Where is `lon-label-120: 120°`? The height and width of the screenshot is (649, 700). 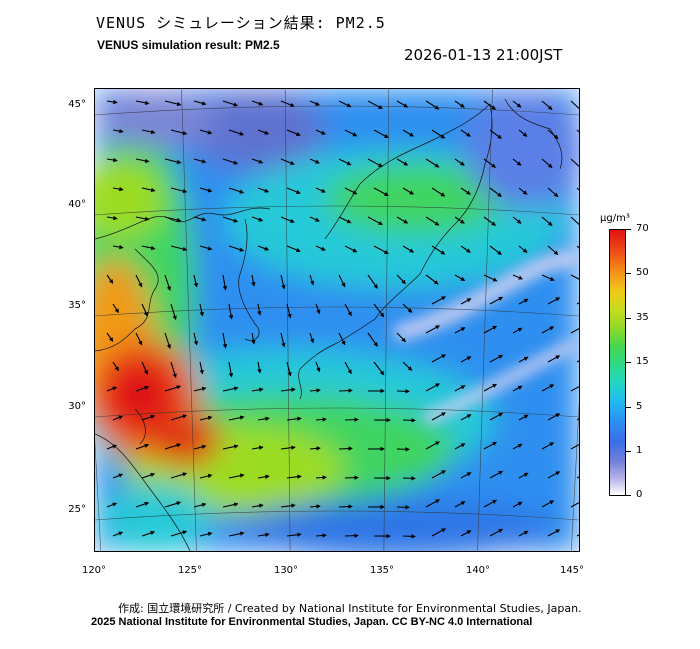 lon-label-120: 120° is located at coordinates (94, 570).